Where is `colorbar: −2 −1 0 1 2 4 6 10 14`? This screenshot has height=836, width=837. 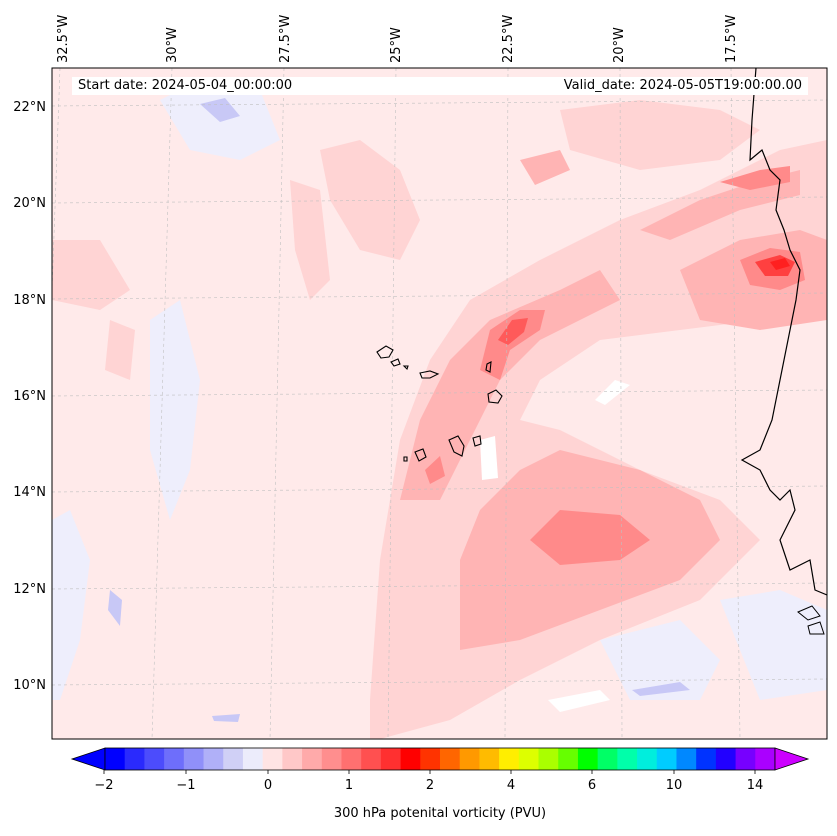
colorbar: −2 −1 0 1 2 4 6 10 14 is located at coordinates (440, 770).